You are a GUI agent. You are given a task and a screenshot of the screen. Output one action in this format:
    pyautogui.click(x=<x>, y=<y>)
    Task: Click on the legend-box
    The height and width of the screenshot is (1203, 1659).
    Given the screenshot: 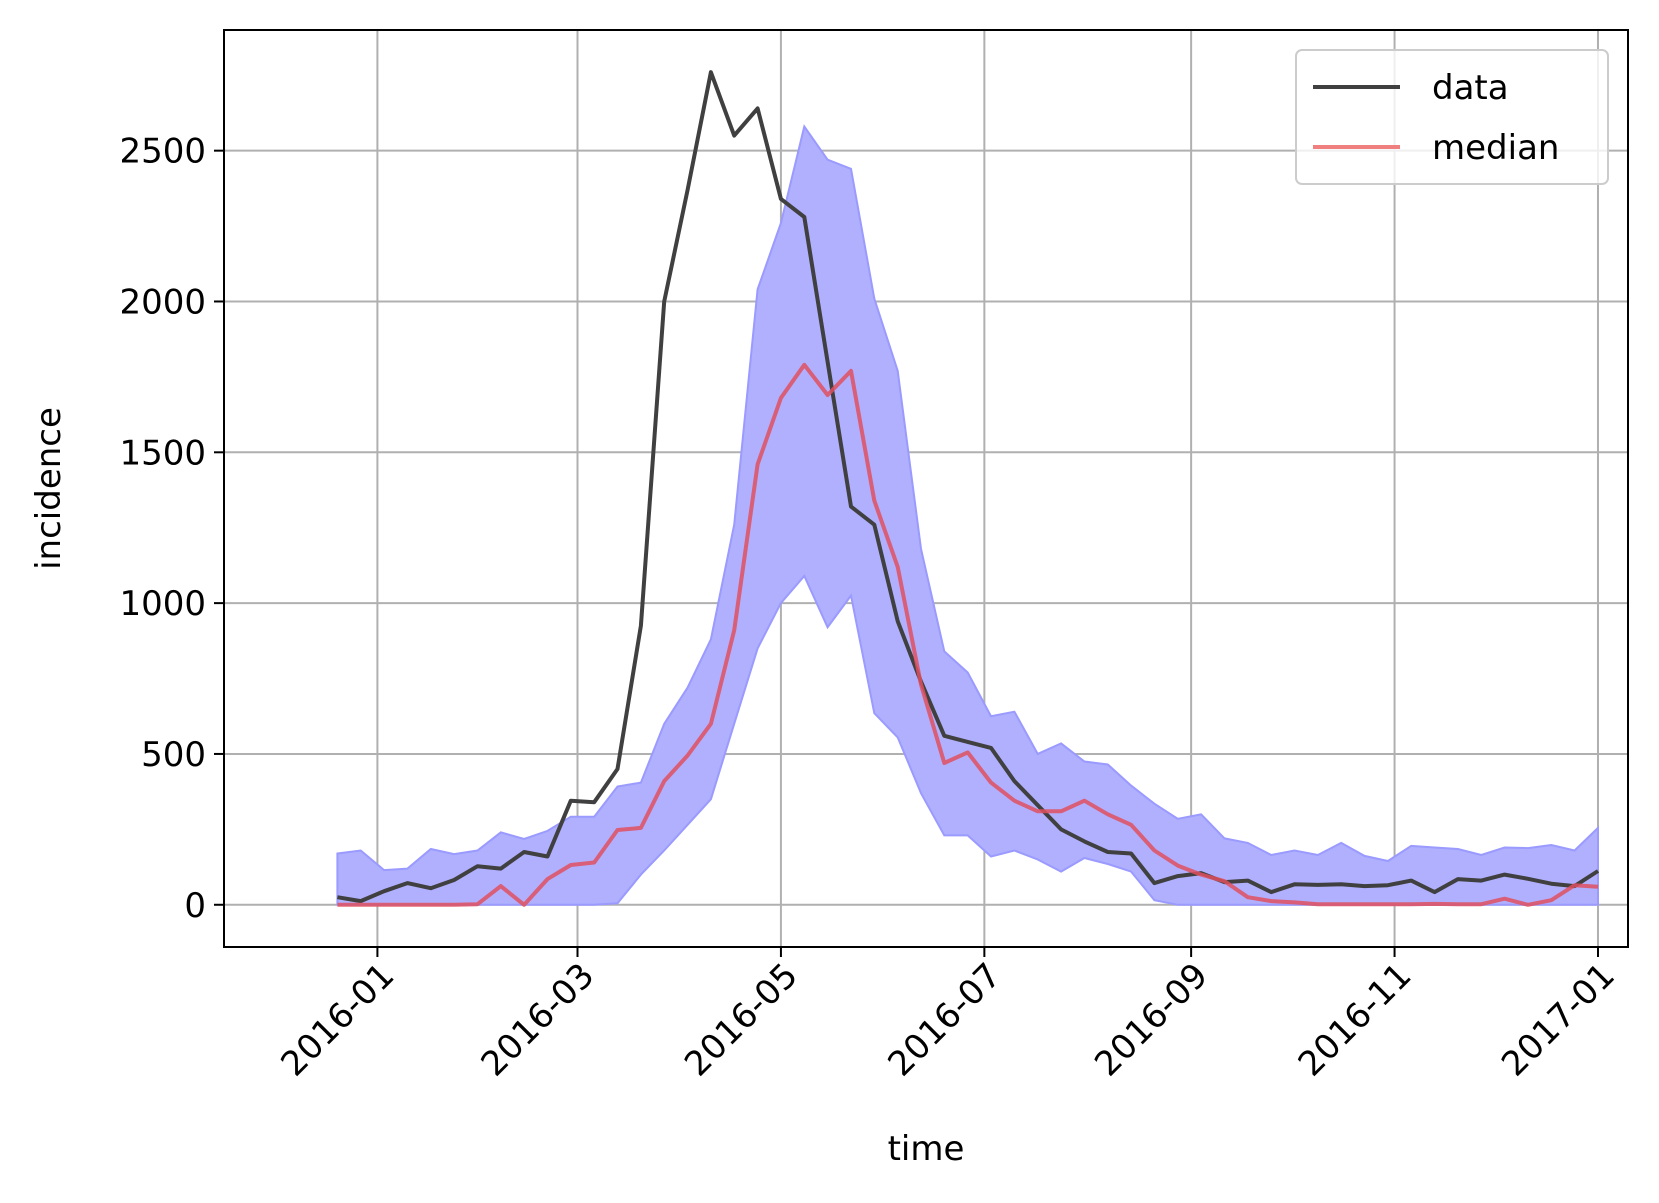 What is the action you would take?
    pyautogui.click(x=1452, y=117)
    